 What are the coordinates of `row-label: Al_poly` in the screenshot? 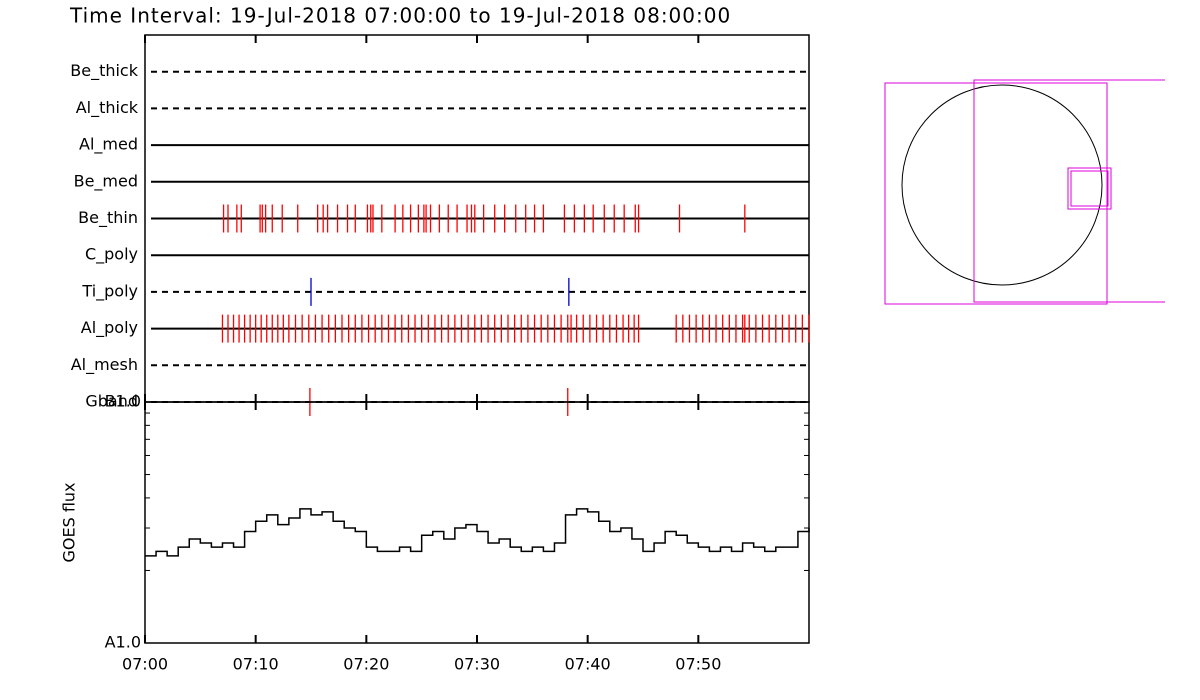 It's located at (109, 328).